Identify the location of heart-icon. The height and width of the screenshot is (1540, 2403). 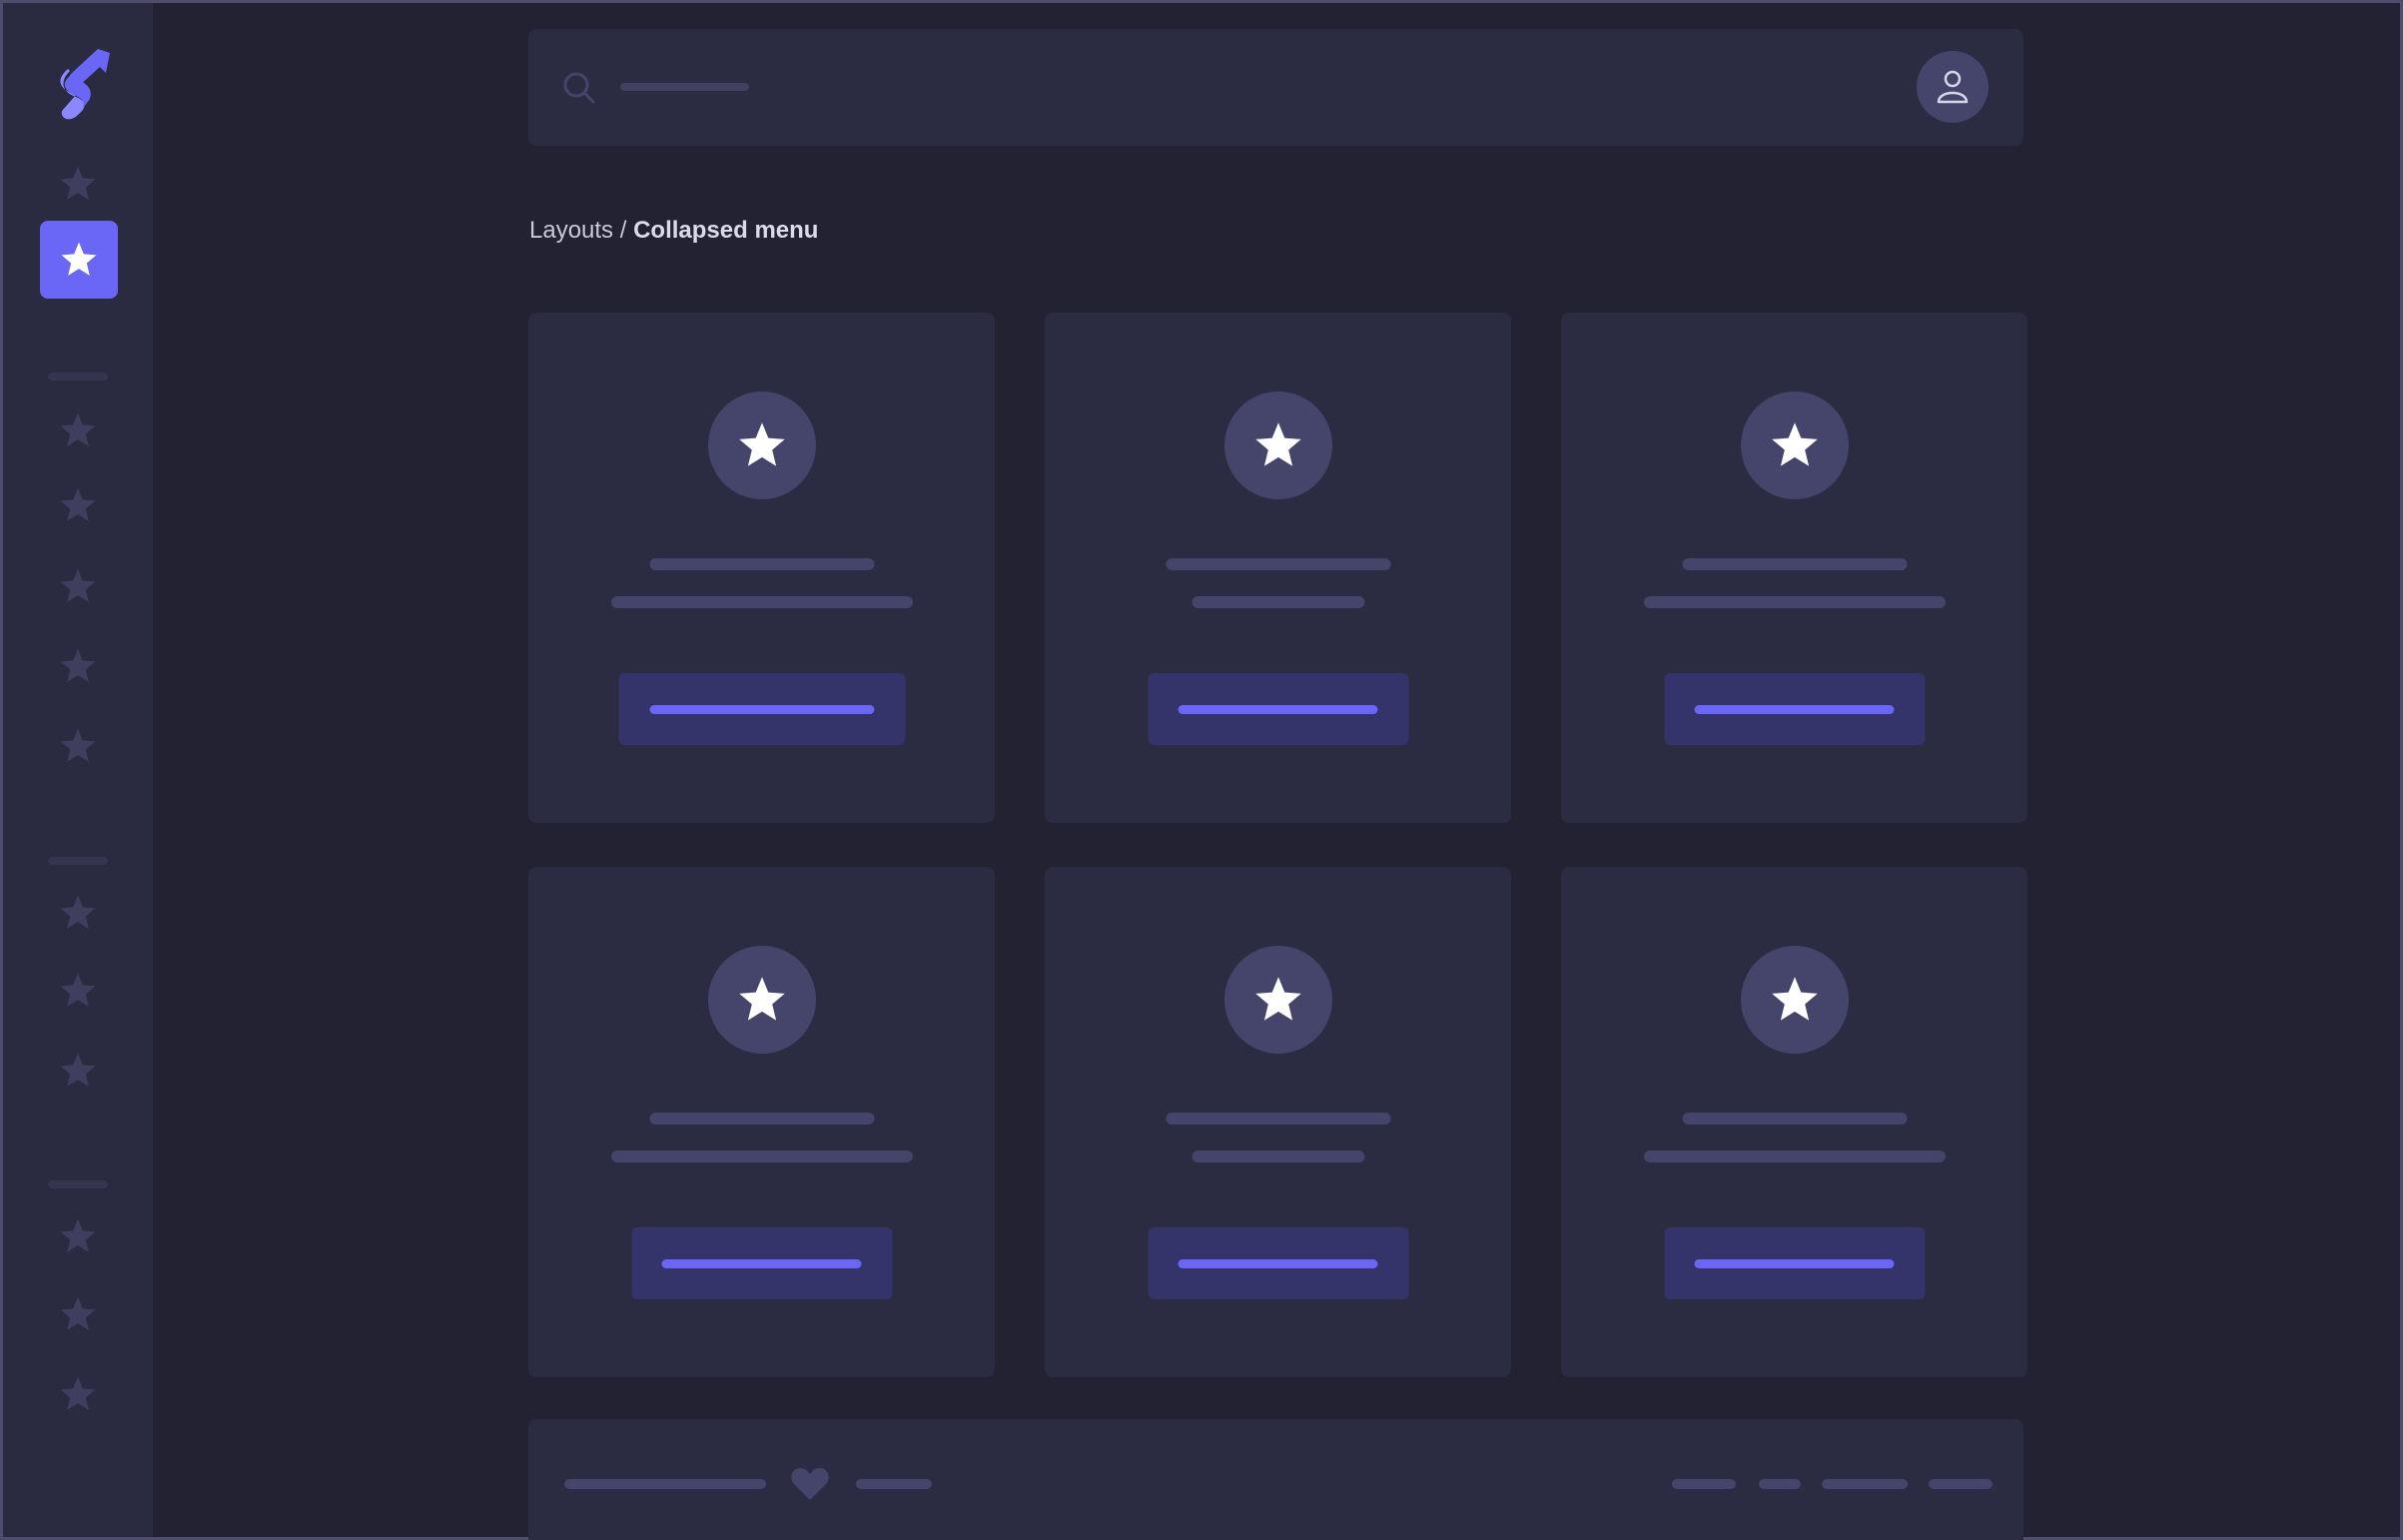
(810, 1483).